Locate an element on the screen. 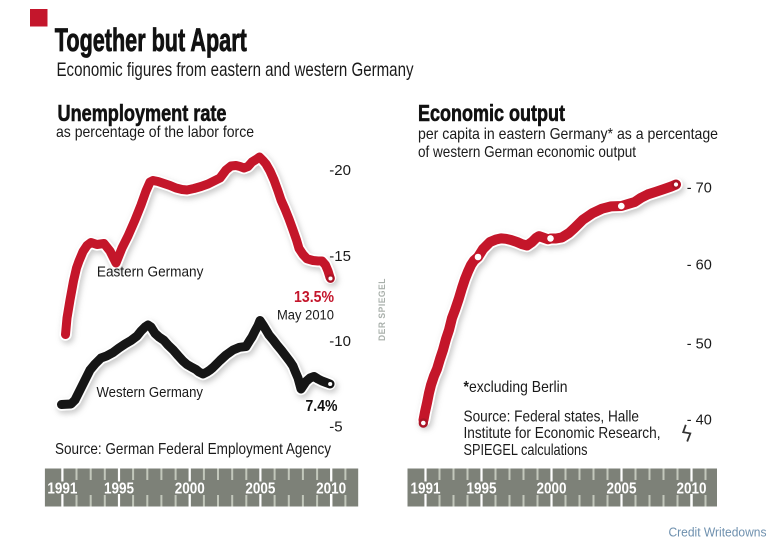 This screenshot has width=768, height=541. svg-text:Source: German Federal Employm: Source: German Federal Employment Agency is located at coordinates (193, 449).